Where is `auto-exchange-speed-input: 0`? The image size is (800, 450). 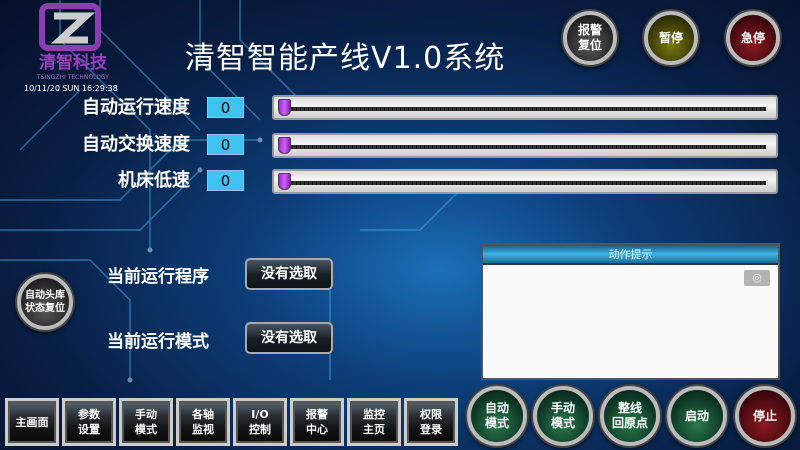
auto-exchange-speed-input: 0 is located at coordinates (225, 144).